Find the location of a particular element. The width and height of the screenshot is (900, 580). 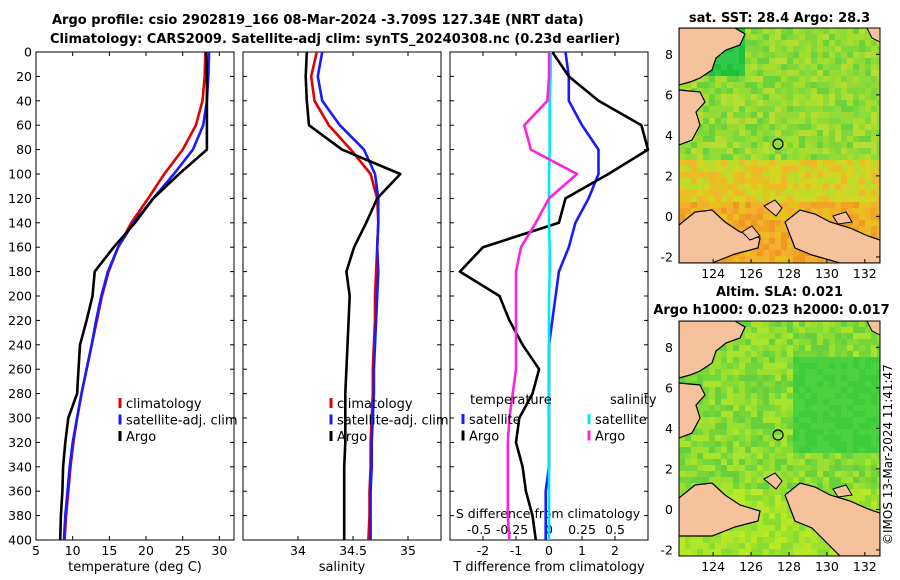

x-tick-label: 126 is located at coordinates (751, 273).